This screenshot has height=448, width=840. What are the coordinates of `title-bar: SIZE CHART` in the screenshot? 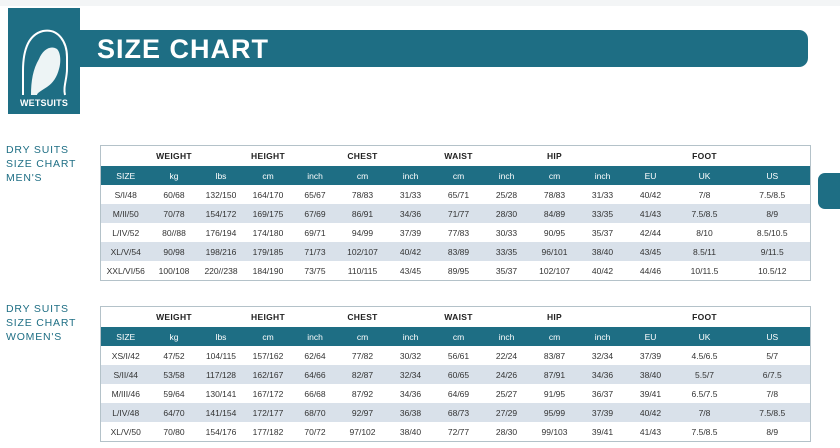 It's located at (444, 48).